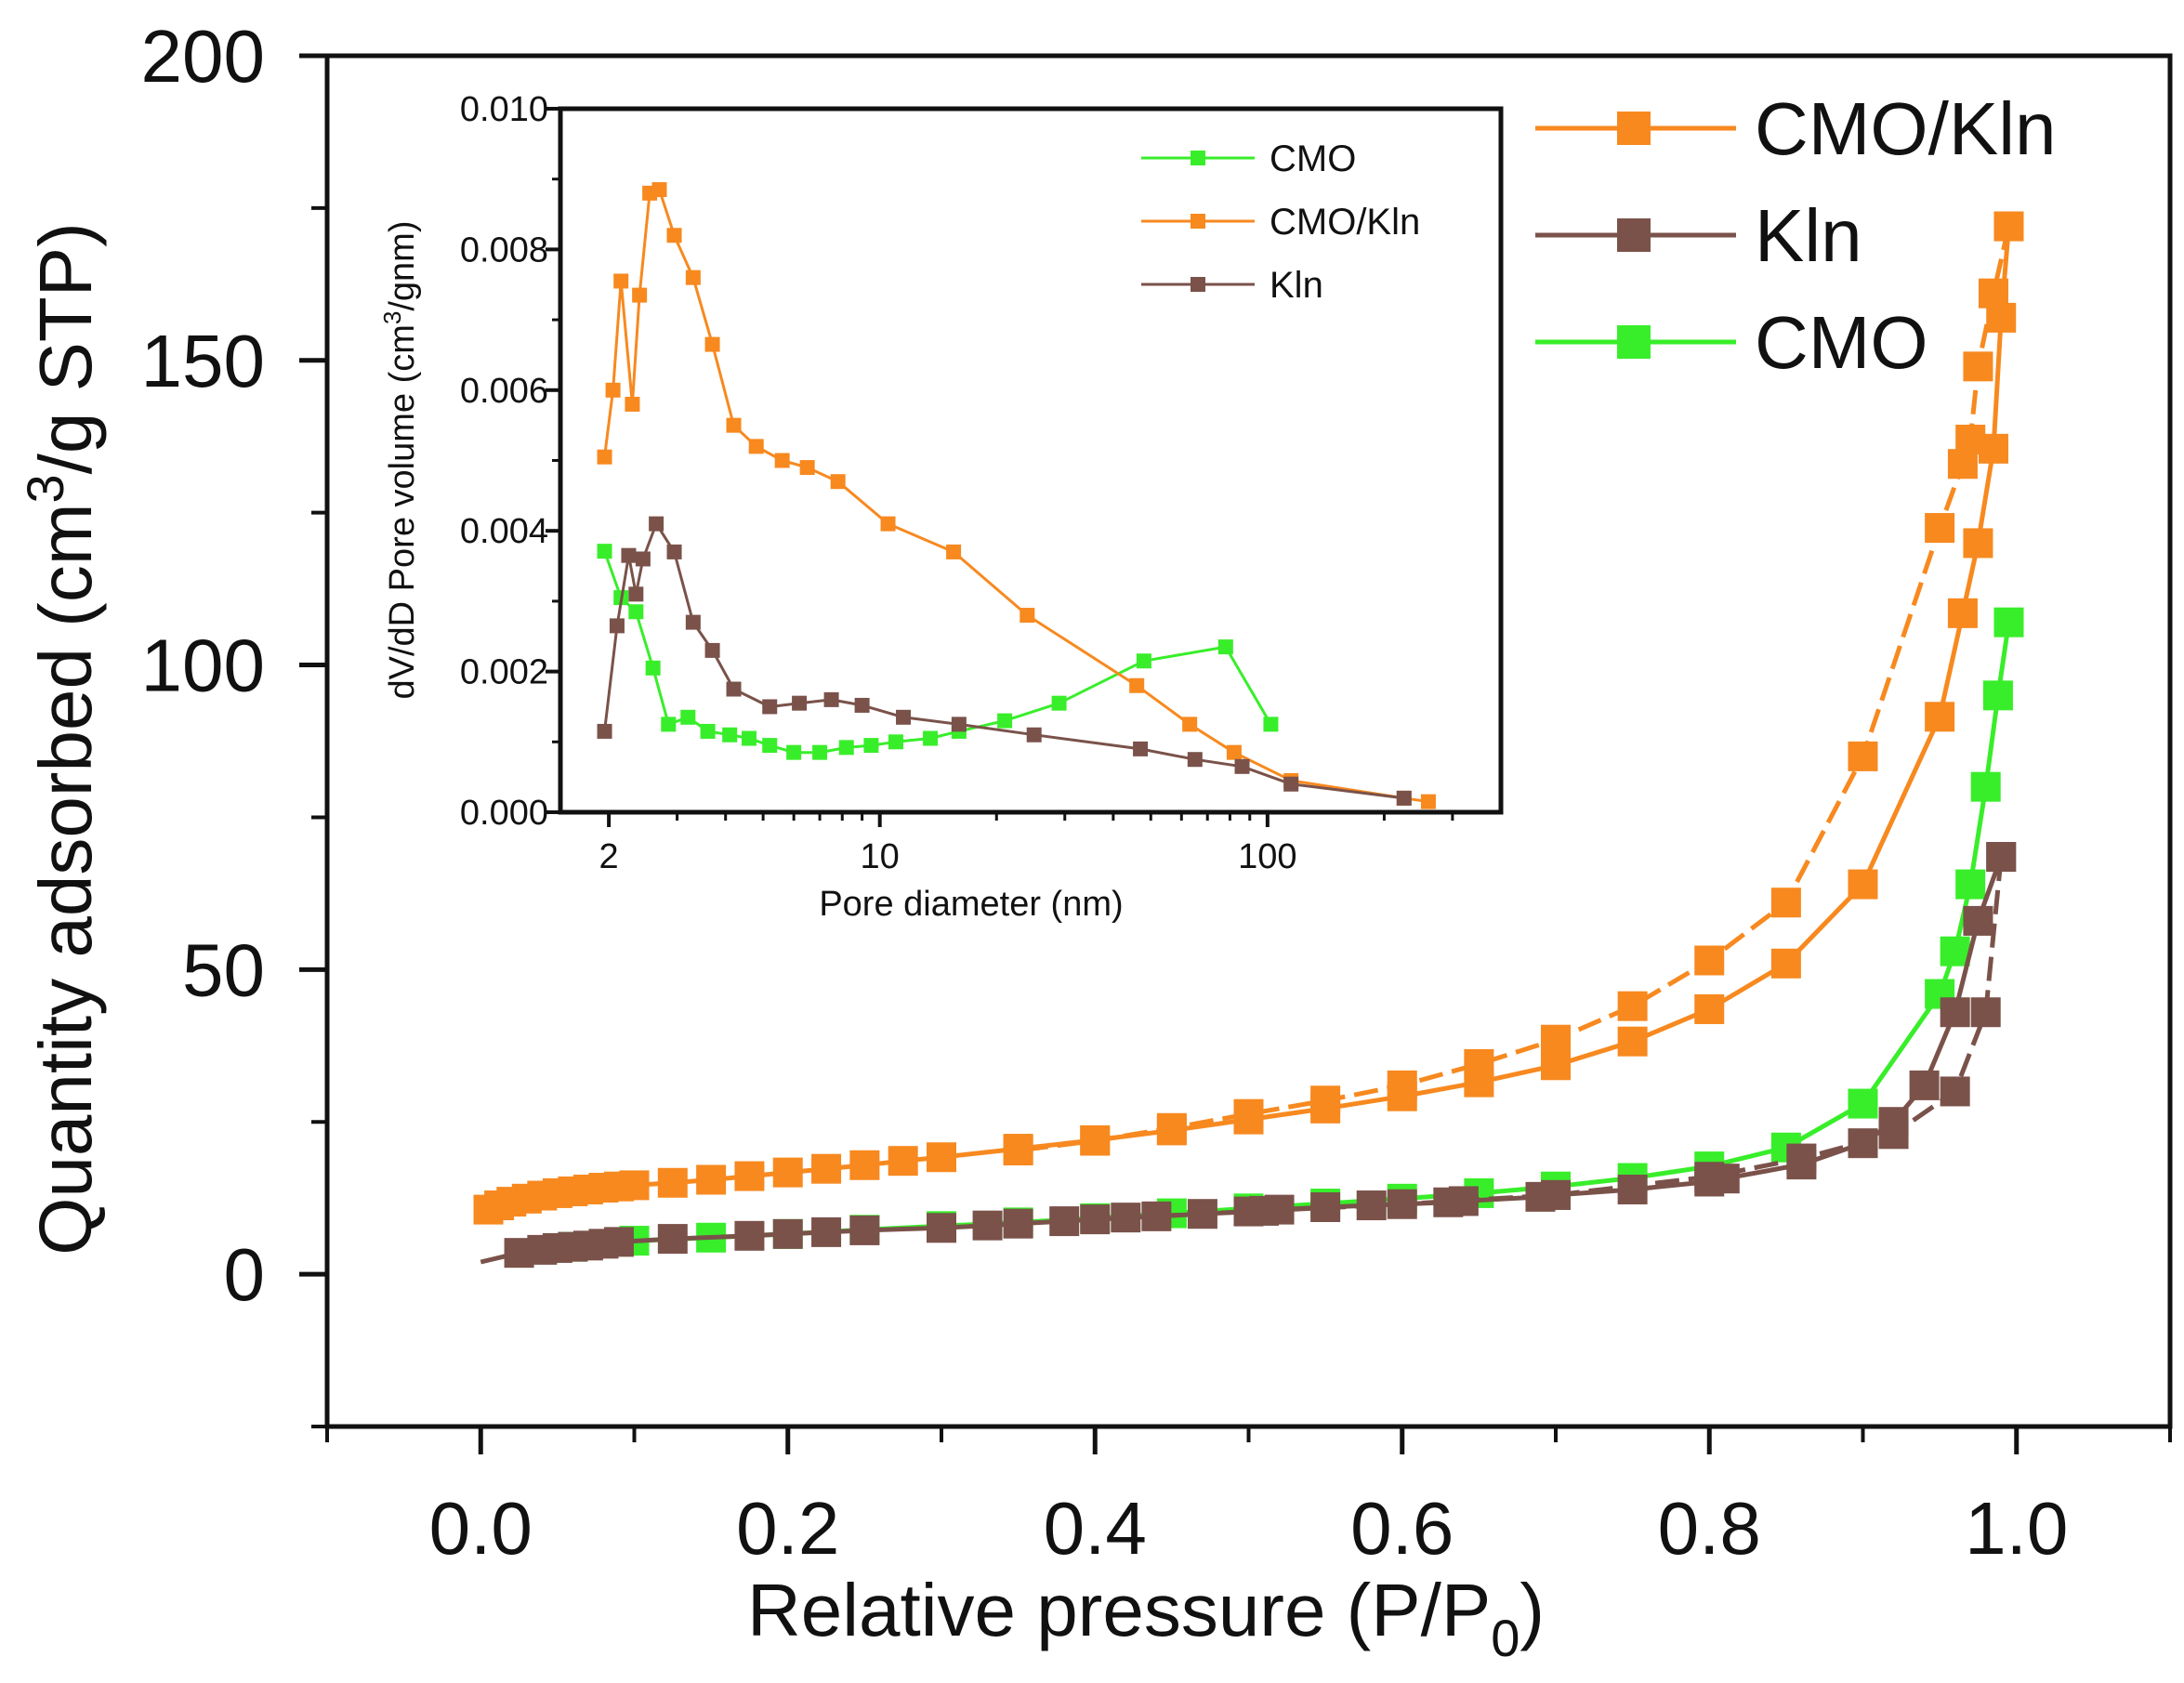  Describe the element at coordinates (1198, 221) in the screenshot. I see `inset-legend-marker-cmo-kln` at that location.